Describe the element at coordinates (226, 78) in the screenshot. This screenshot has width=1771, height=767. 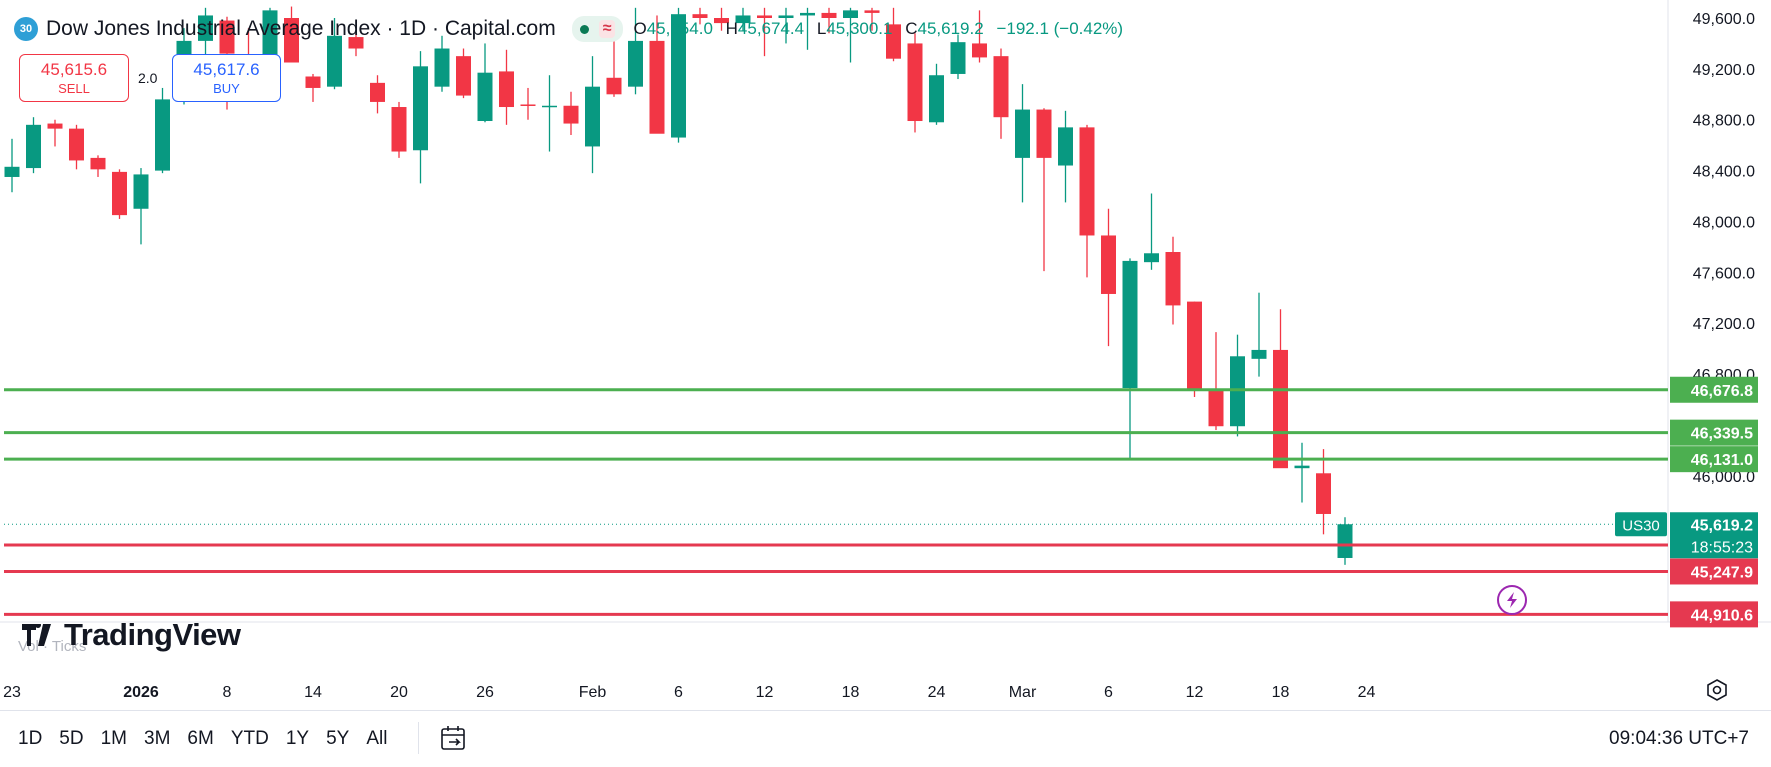
I see `buy-button: 45,617.6 BUY` at that location.